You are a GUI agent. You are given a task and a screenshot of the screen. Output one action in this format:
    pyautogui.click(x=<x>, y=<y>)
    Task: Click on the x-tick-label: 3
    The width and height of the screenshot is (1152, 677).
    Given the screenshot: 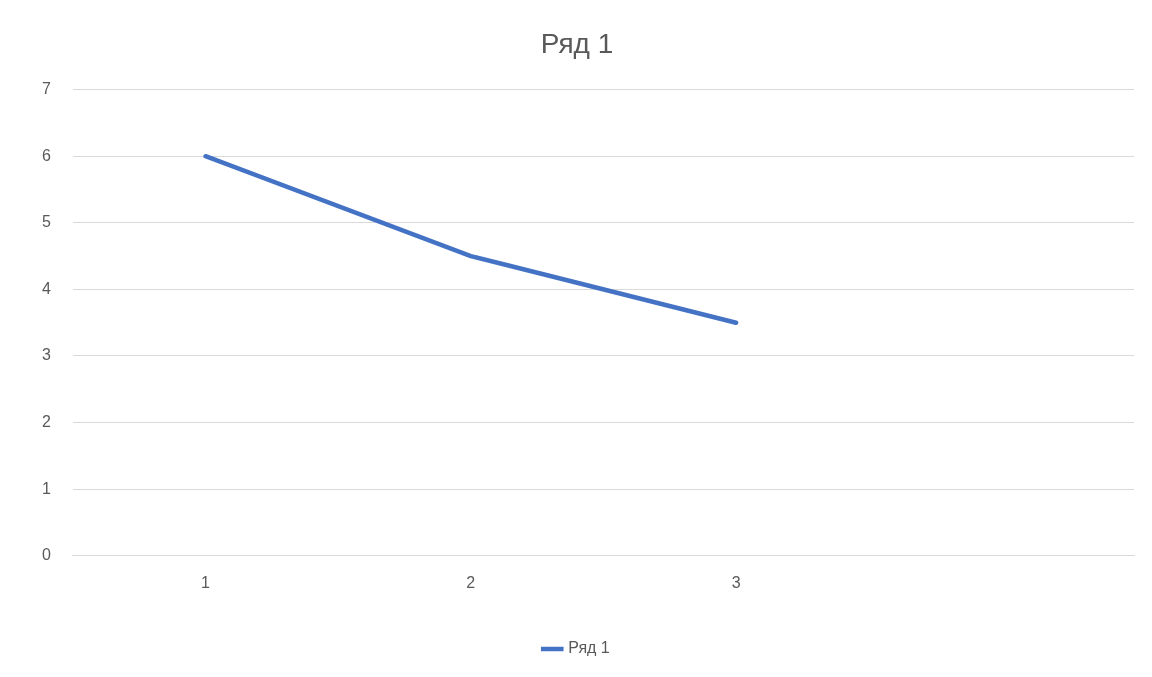 What is the action you would take?
    pyautogui.click(x=736, y=582)
    